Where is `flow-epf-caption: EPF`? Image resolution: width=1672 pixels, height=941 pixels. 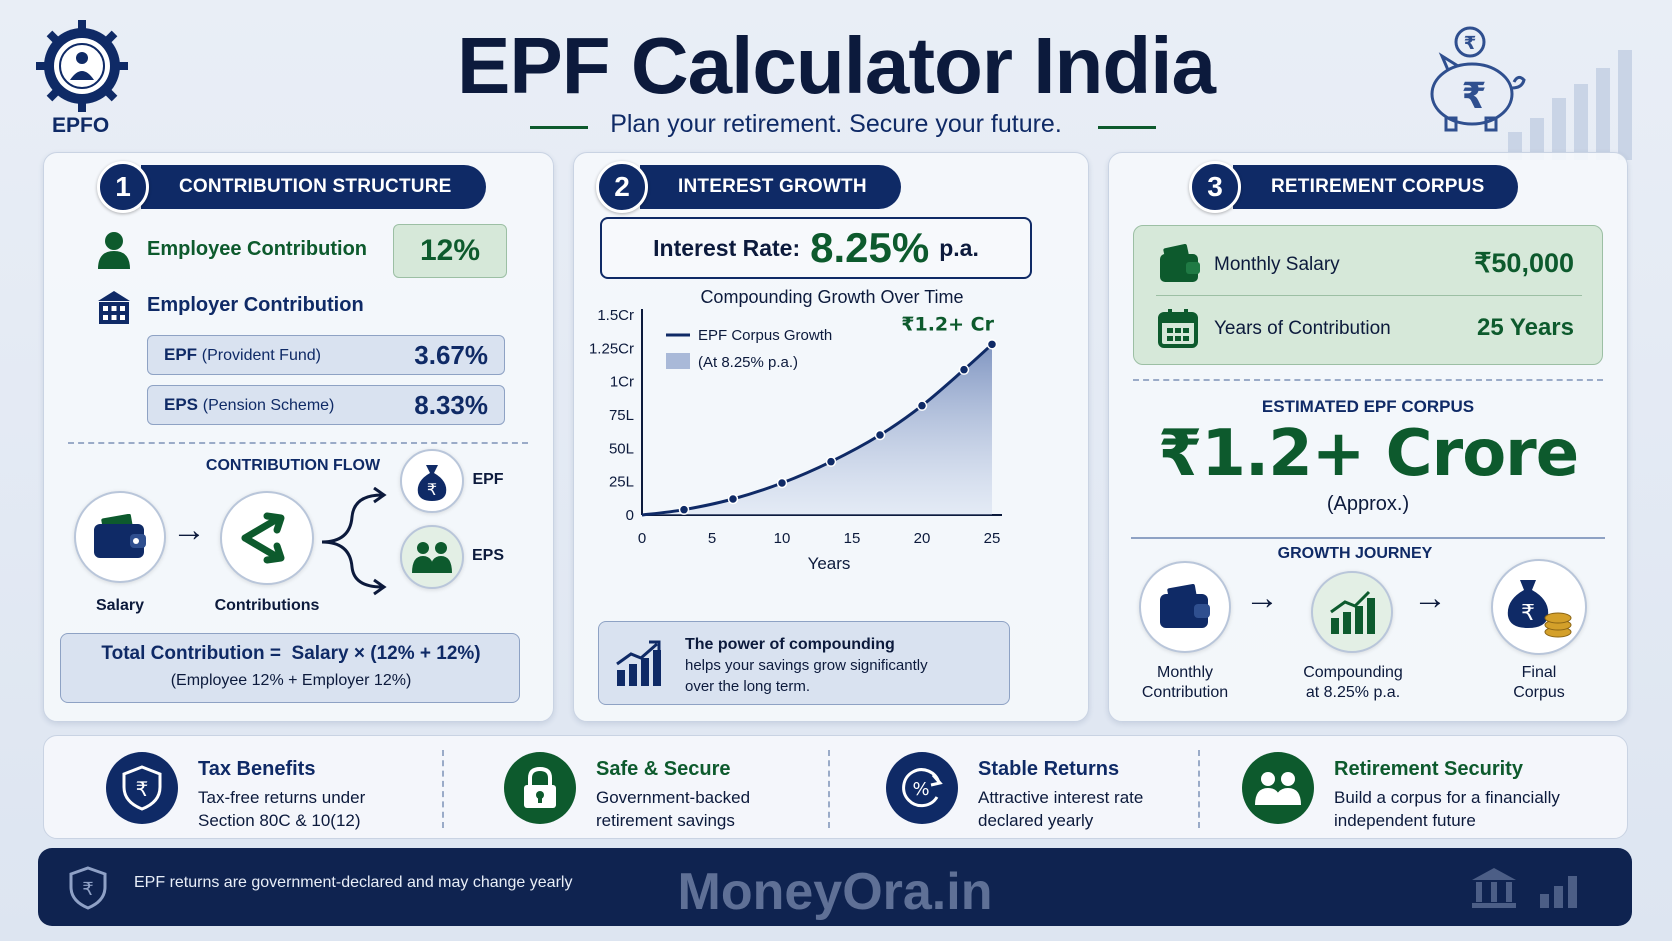
flow-epf-caption: EPF is located at coordinates (488, 479).